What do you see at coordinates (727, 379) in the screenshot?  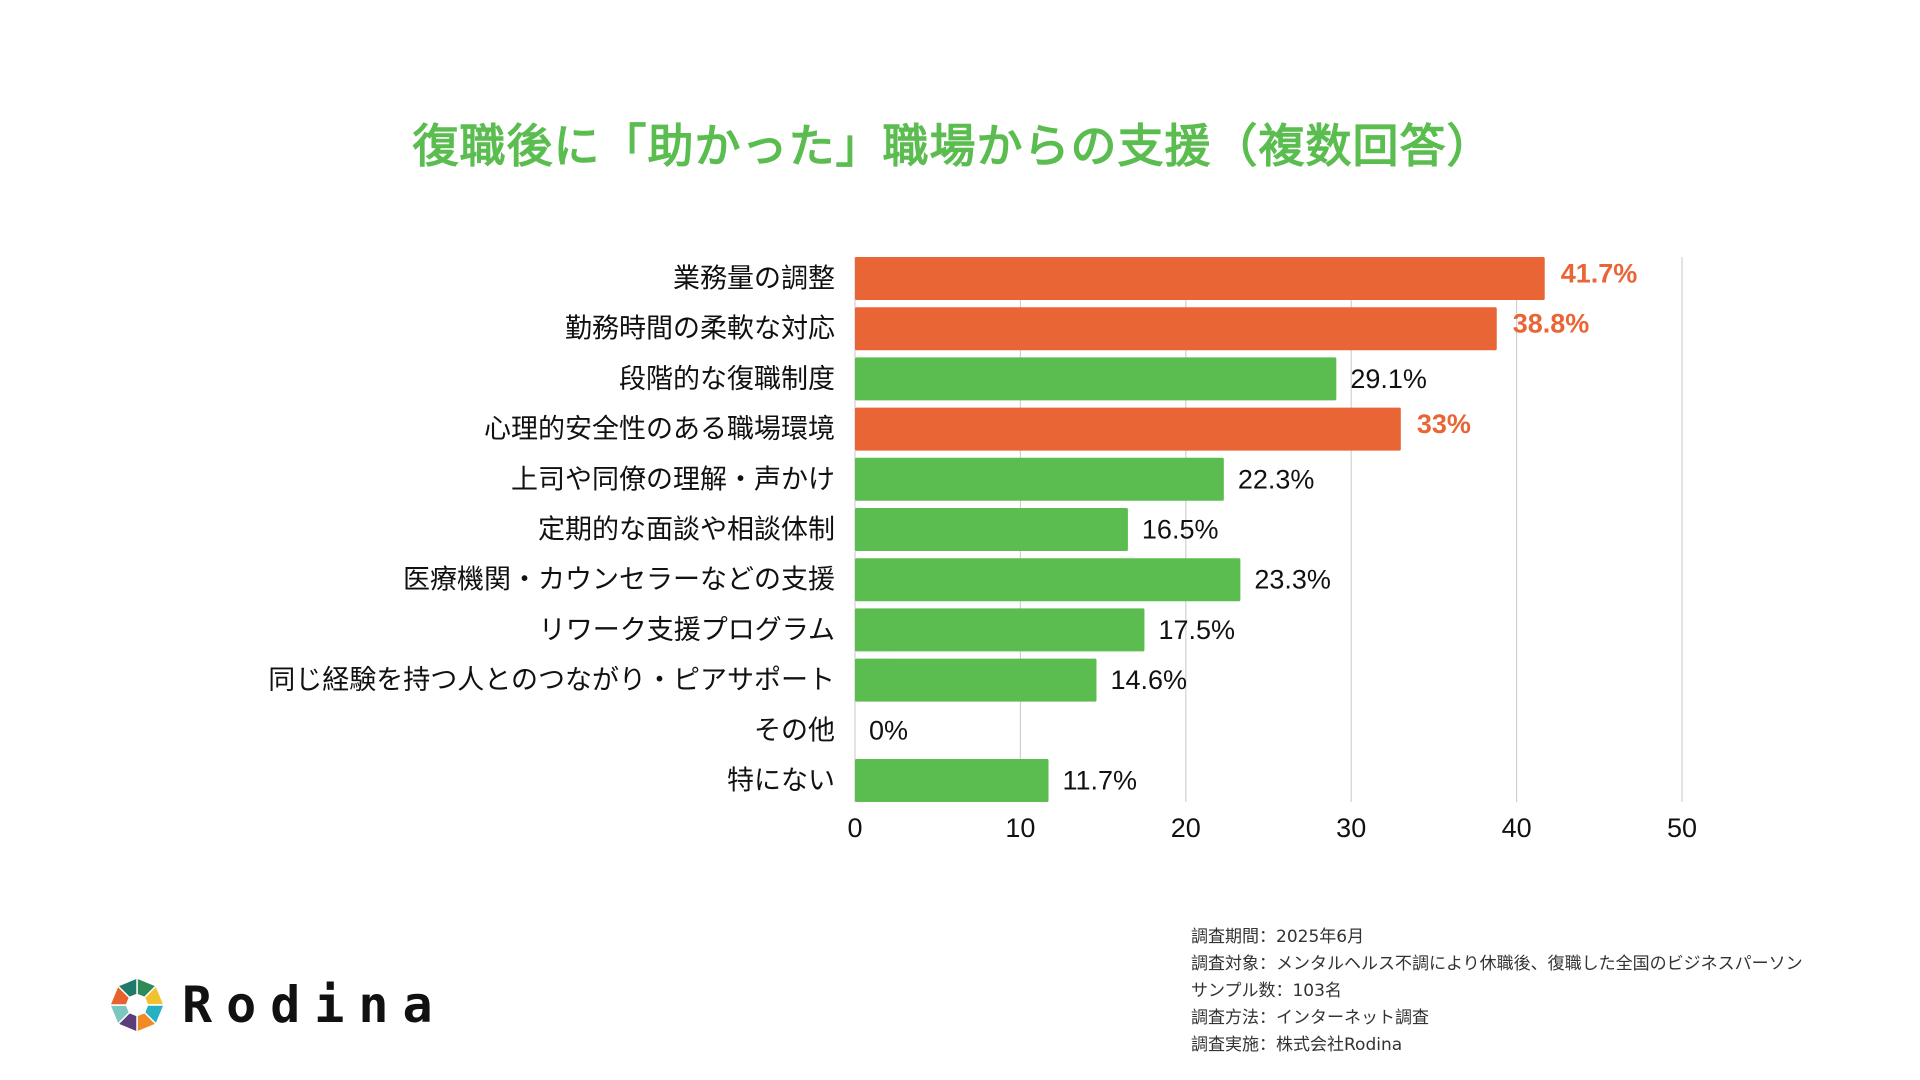 I see `category-label: 段階的な復職制度` at bounding box center [727, 379].